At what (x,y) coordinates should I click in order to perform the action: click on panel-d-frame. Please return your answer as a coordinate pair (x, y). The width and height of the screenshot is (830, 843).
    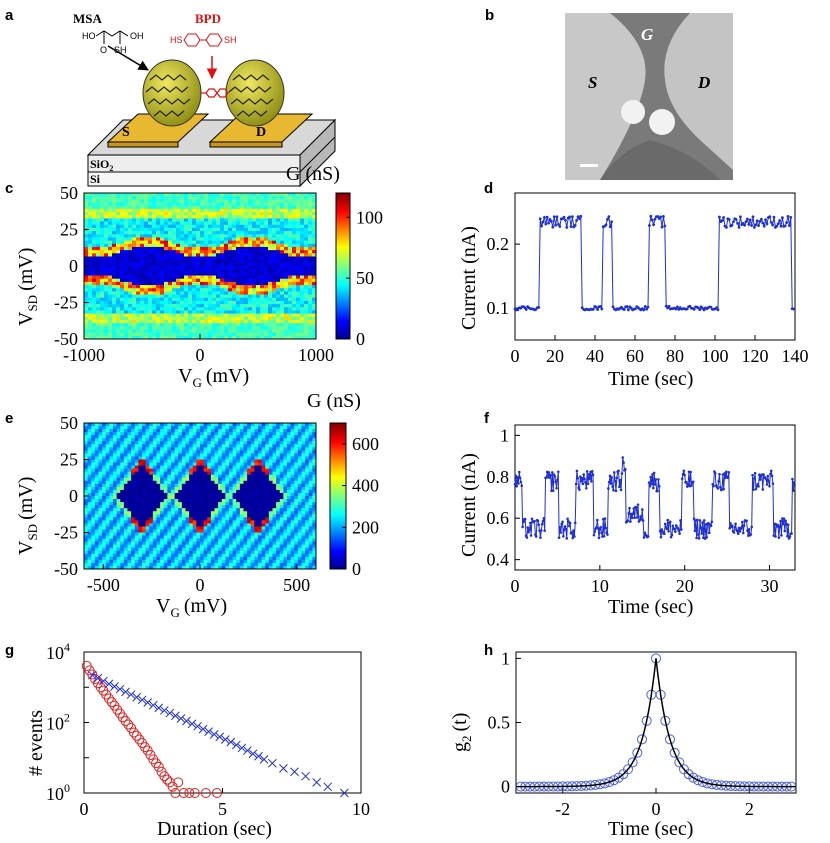
    Looking at the image, I should click on (655, 266).